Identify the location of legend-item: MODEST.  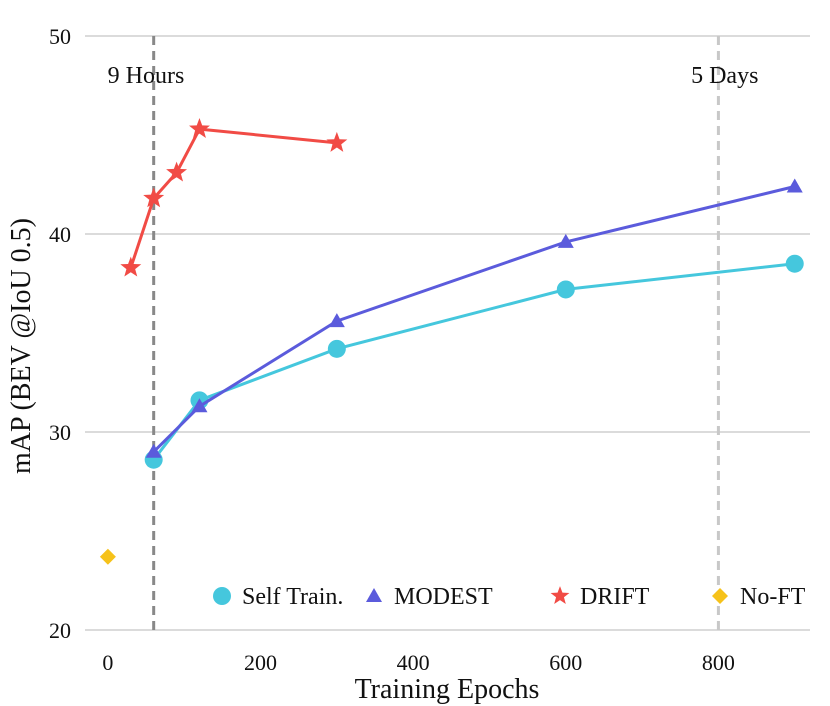
(429, 597).